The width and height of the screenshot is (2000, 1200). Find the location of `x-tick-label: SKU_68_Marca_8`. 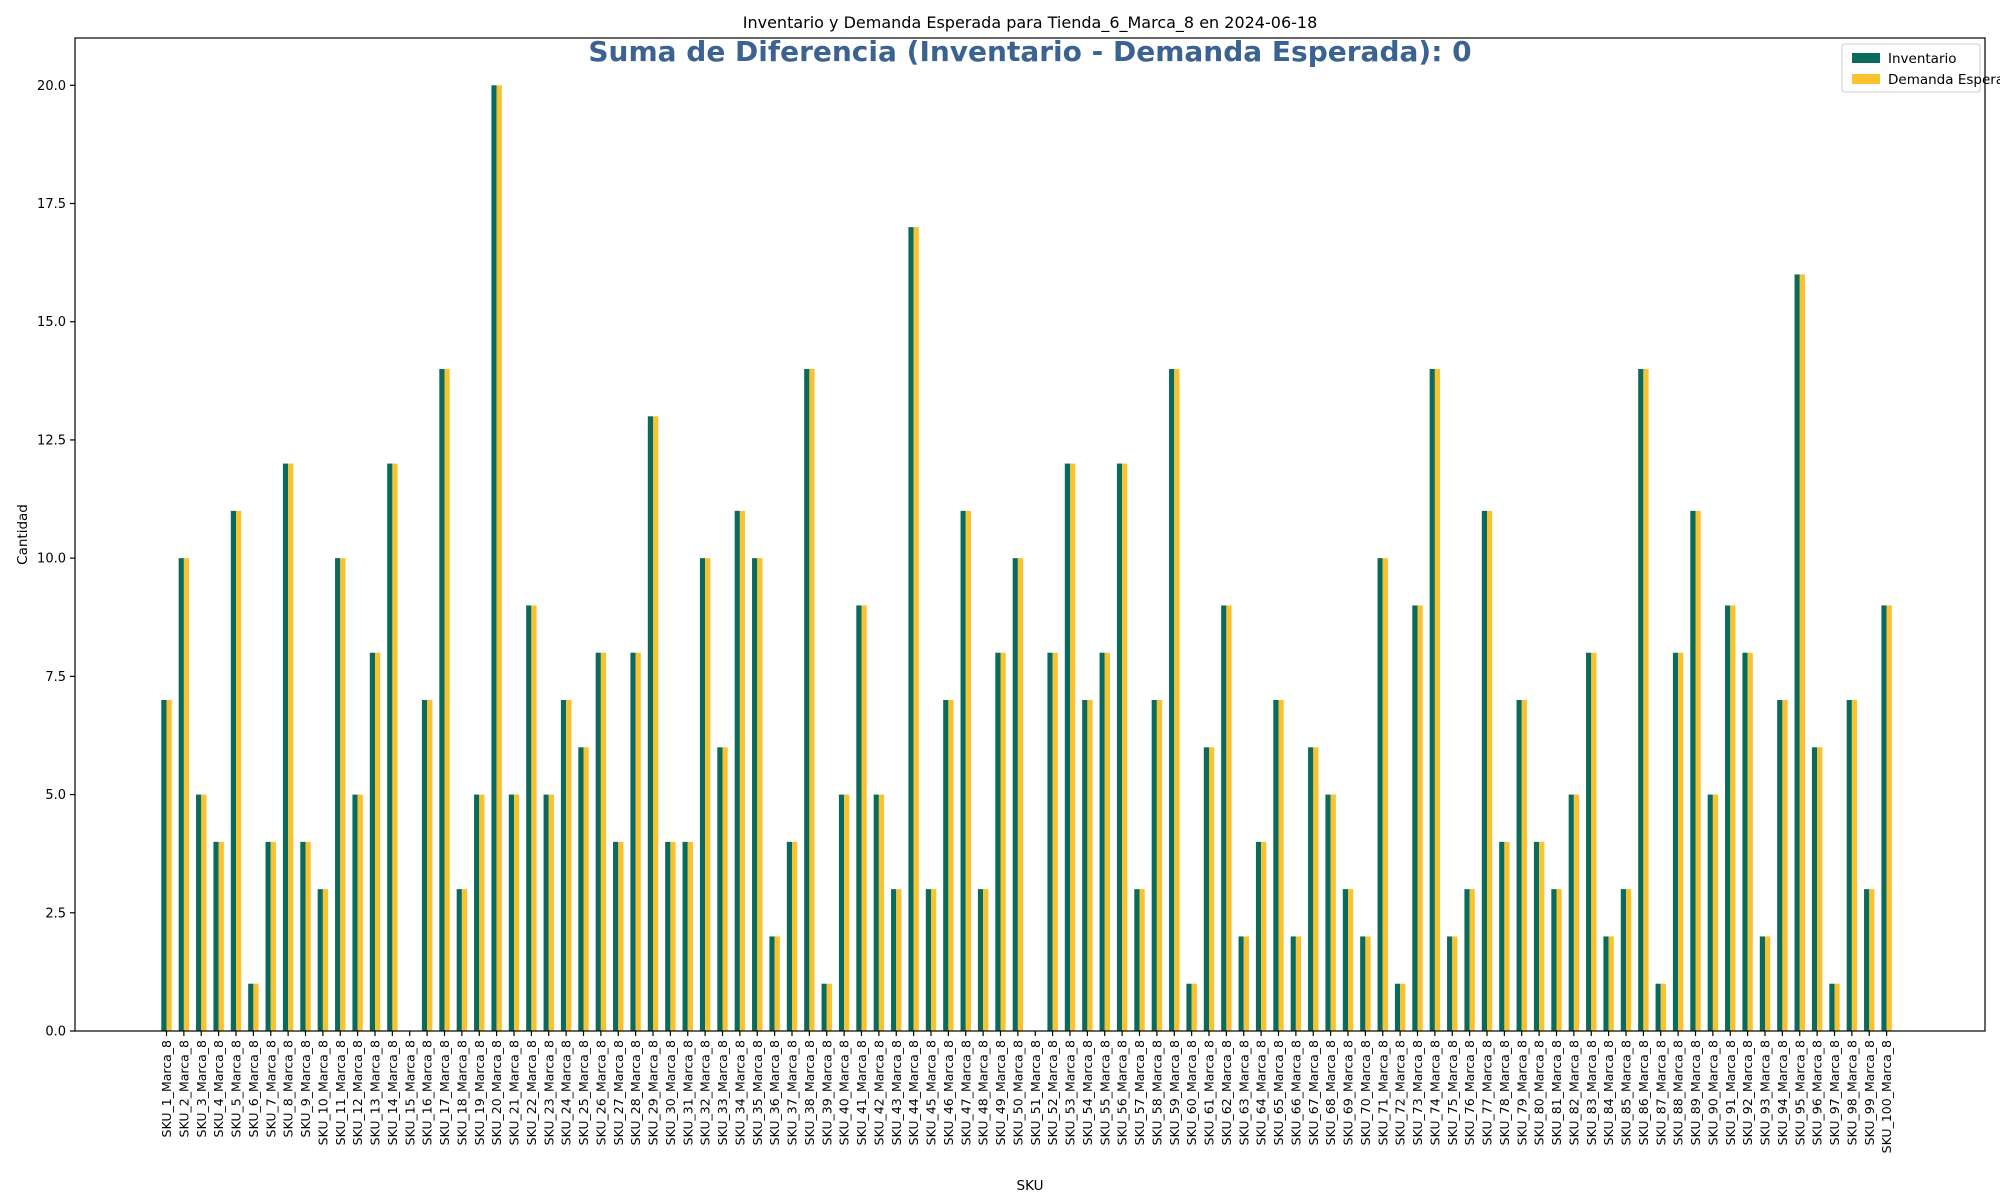

x-tick-label: SKU_68_Marca_8 is located at coordinates (1330, 1092).